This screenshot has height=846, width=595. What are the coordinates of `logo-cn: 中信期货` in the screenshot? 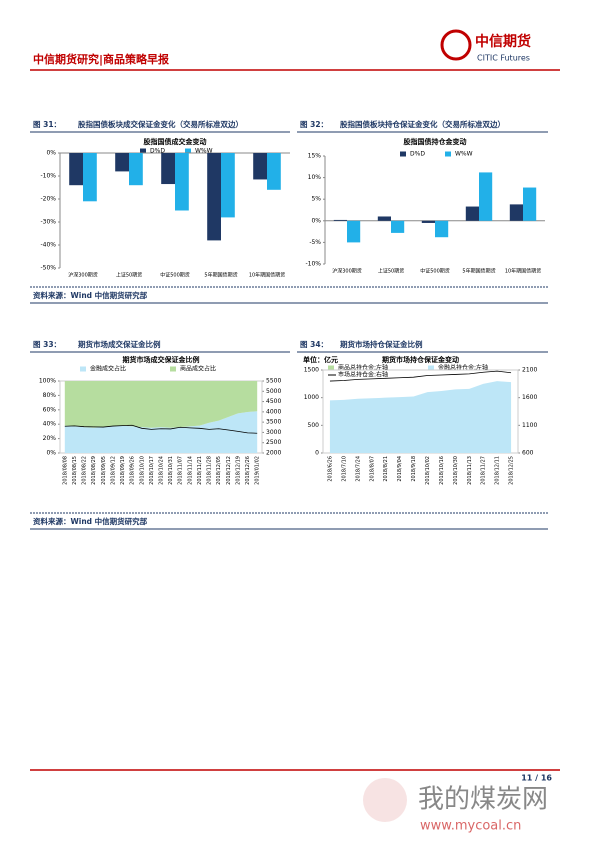 It's located at (503, 41).